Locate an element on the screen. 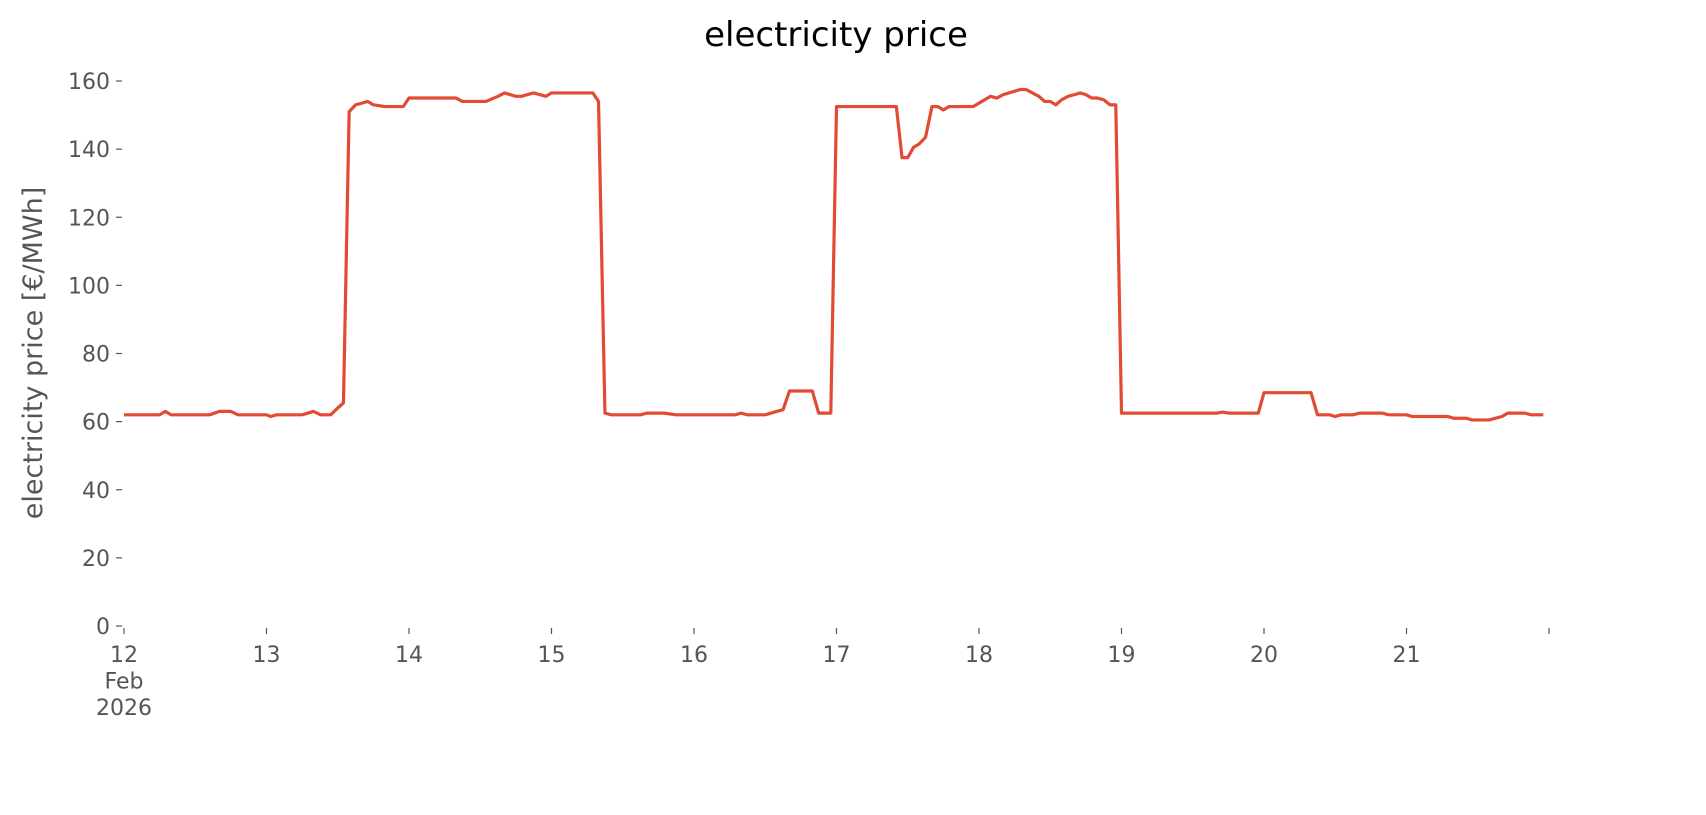 The width and height of the screenshot is (1706, 815). y-tick-label: 20 is located at coordinates (96, 559).